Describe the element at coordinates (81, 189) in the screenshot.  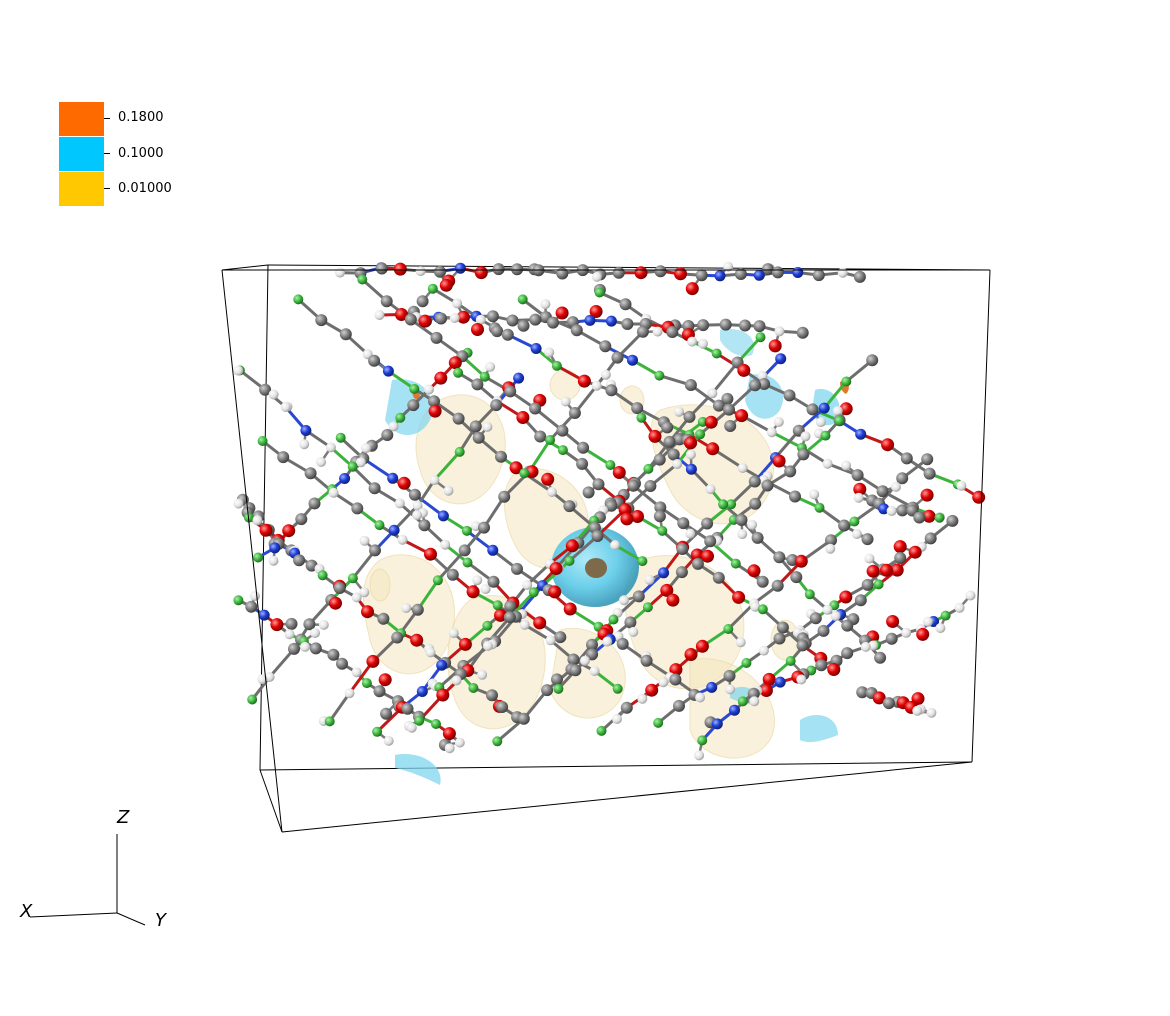
I see `legend-swatch-low` at that location.